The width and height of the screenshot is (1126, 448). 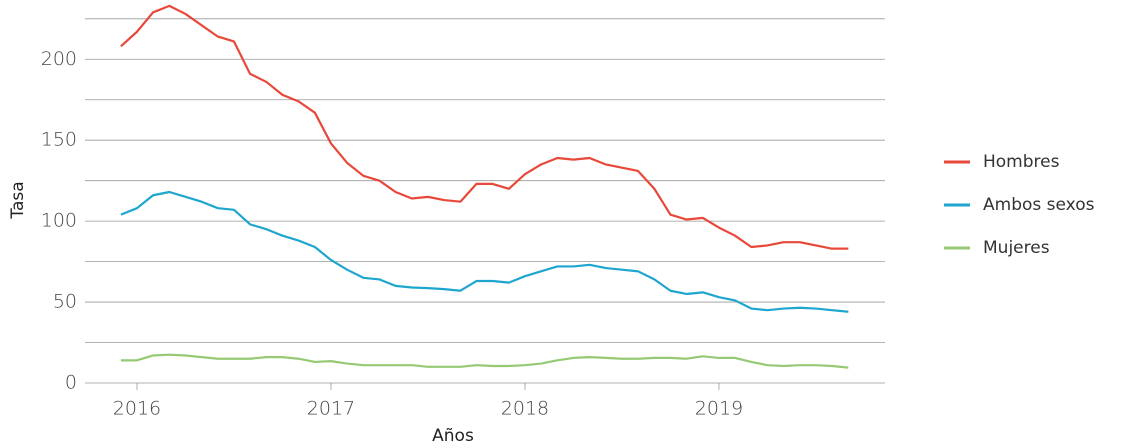 What do you see at coordinates (137, 409) in the screenshot?
I see `x-tick-label: 2016` at bounding box center [137, 409].